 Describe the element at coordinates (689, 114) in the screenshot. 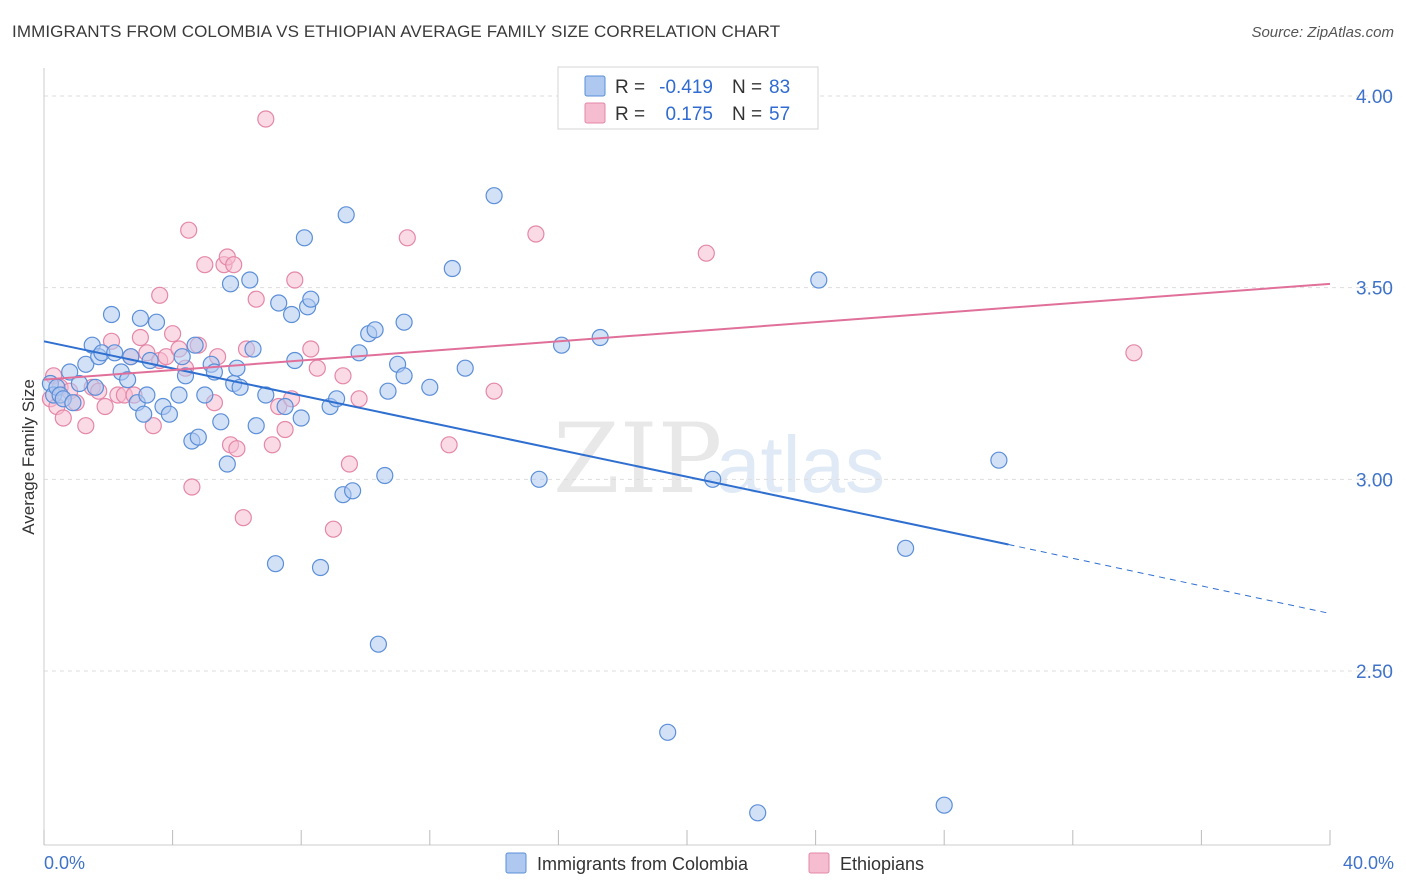

I see `legend-r-value-pink: 0.175` at that location.